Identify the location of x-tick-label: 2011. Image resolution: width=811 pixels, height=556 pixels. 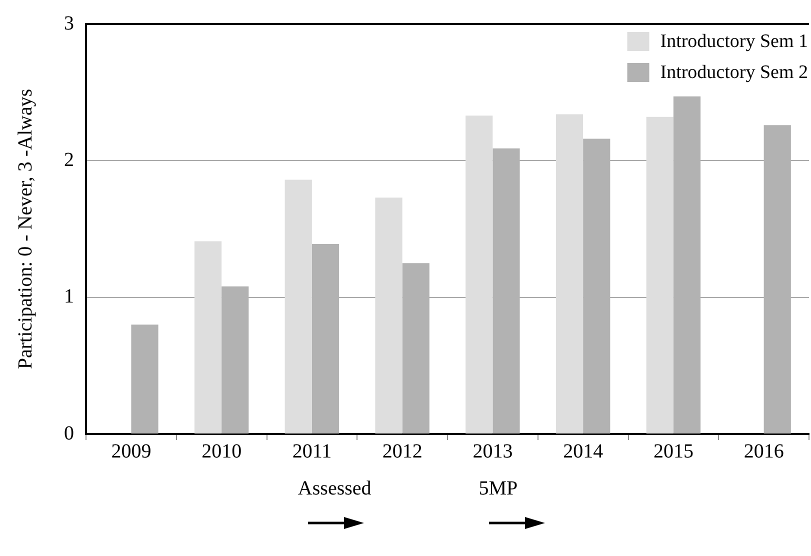
(312, 451).